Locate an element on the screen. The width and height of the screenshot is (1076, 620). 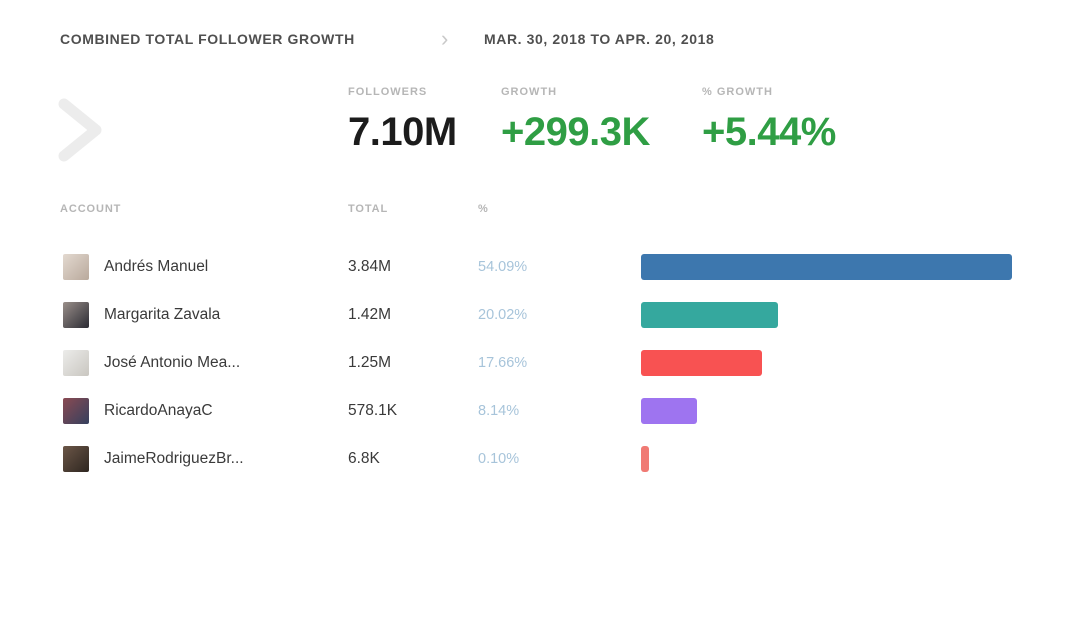
account-pct: 54.09% is located at coordinates (503, 267).